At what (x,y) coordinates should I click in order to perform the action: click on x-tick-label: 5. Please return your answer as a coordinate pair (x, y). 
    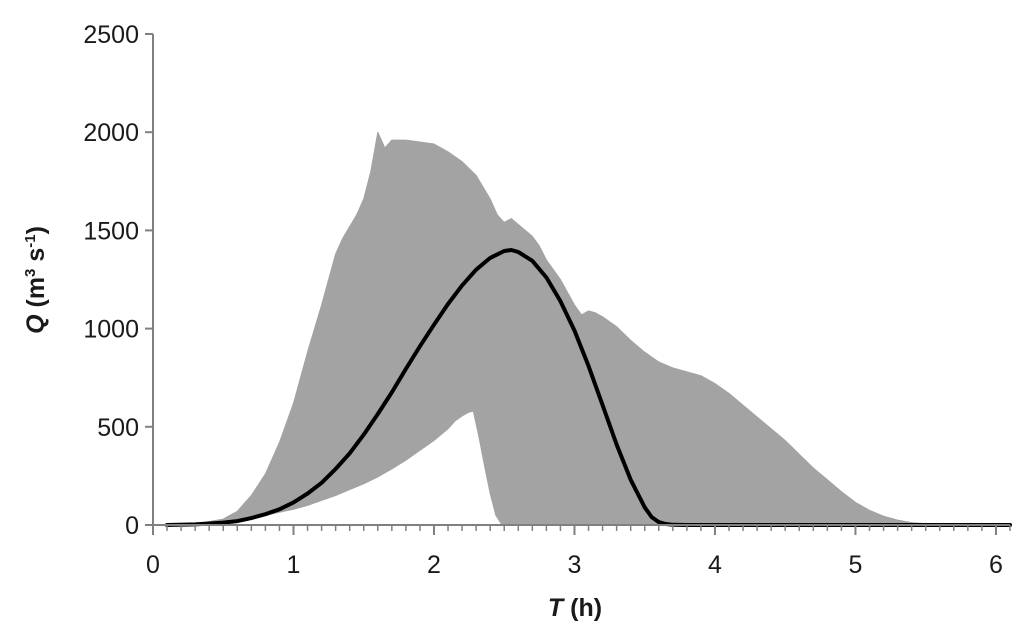
    Looking at the image, I should click on (856, 565).